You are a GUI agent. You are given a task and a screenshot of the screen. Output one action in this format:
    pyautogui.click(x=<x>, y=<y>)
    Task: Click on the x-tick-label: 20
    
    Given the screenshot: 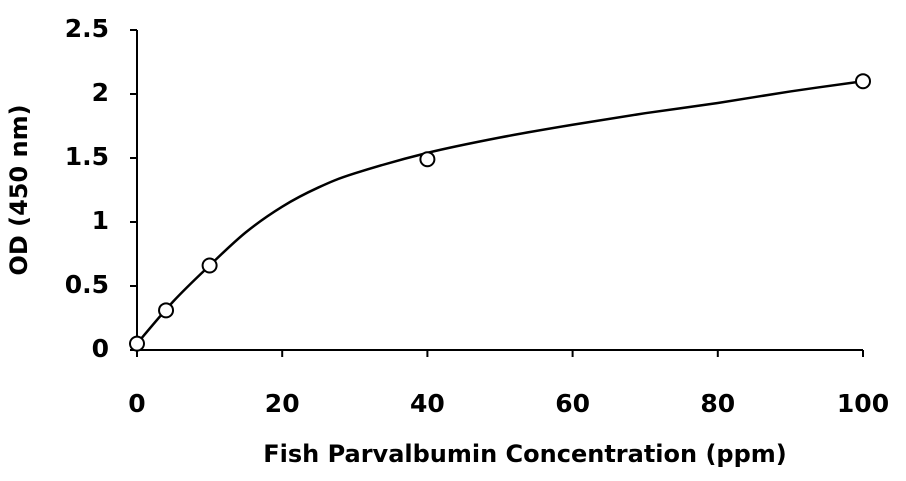 What is the action you would take?
    pyautogui.click(x=282, y=403)
    